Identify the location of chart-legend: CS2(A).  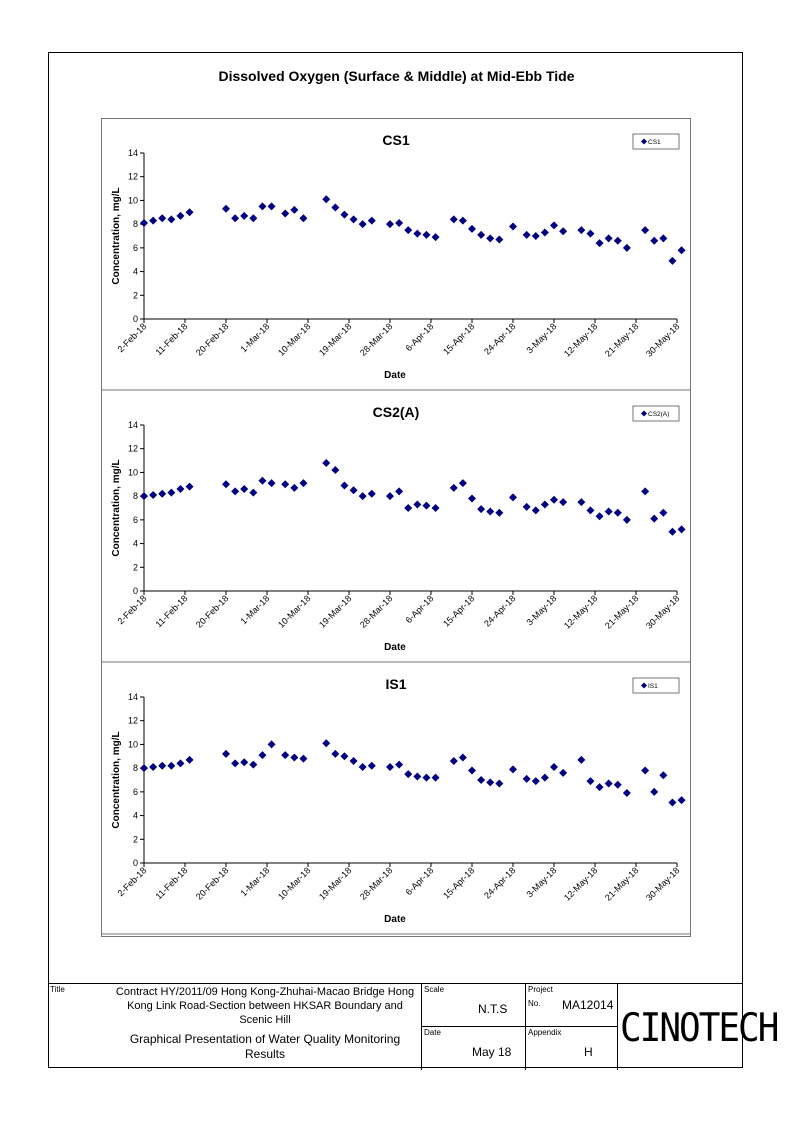
(656, 413).